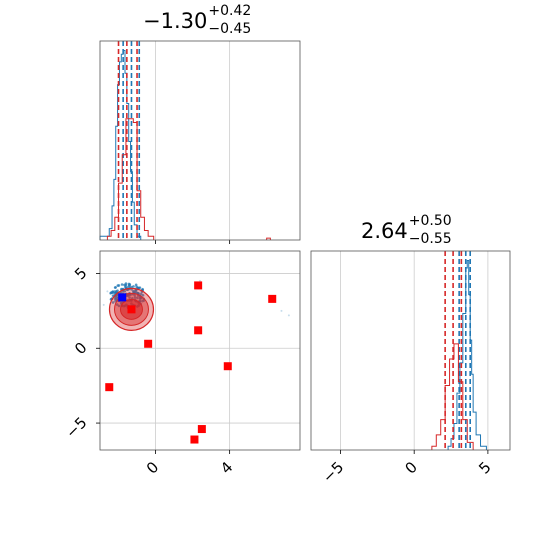 This screenshot has height=550, width=550. Describe the element at coordinates (80, 273) in the screenshot. I see `y-tick-label: 5` at that location.